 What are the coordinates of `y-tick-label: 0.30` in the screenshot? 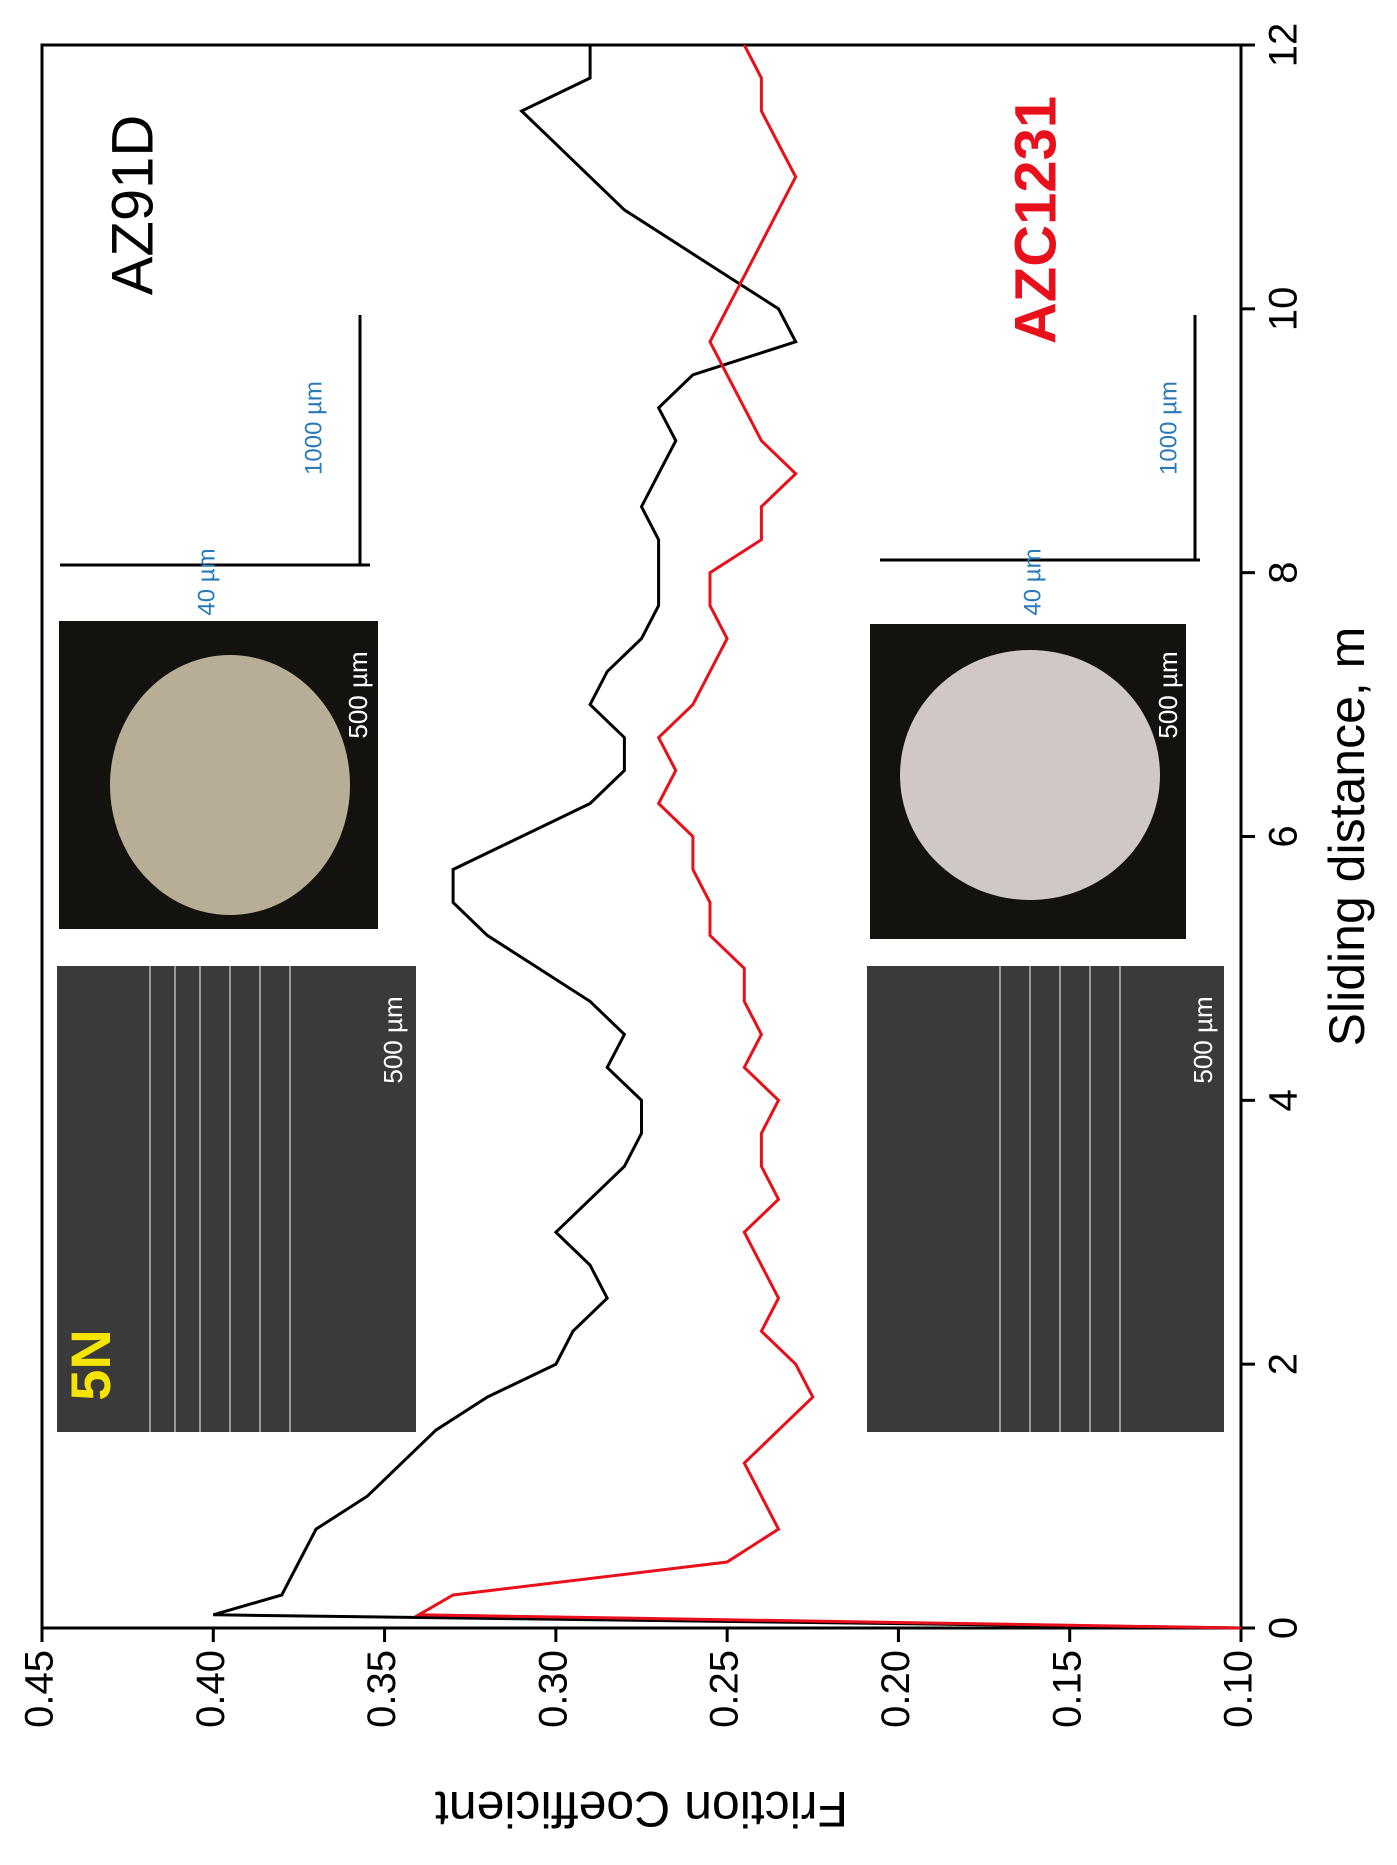 It's located at (553, 1689).